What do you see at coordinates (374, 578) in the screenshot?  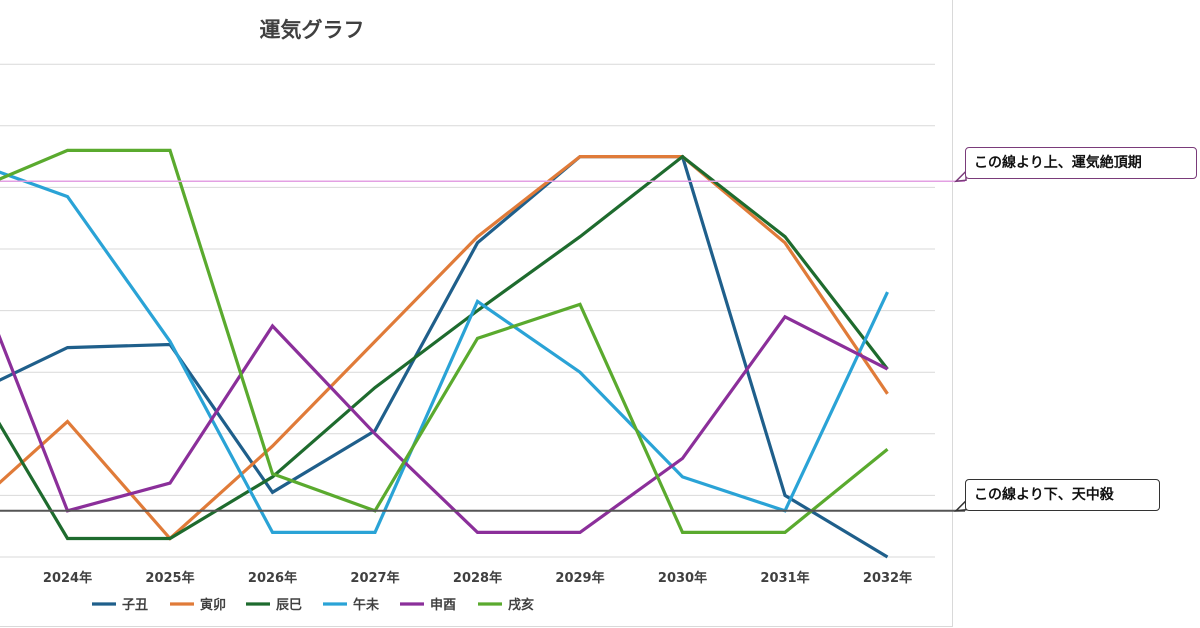 I see `x-tick-label: 2027年` at bounding box center [374, 578].